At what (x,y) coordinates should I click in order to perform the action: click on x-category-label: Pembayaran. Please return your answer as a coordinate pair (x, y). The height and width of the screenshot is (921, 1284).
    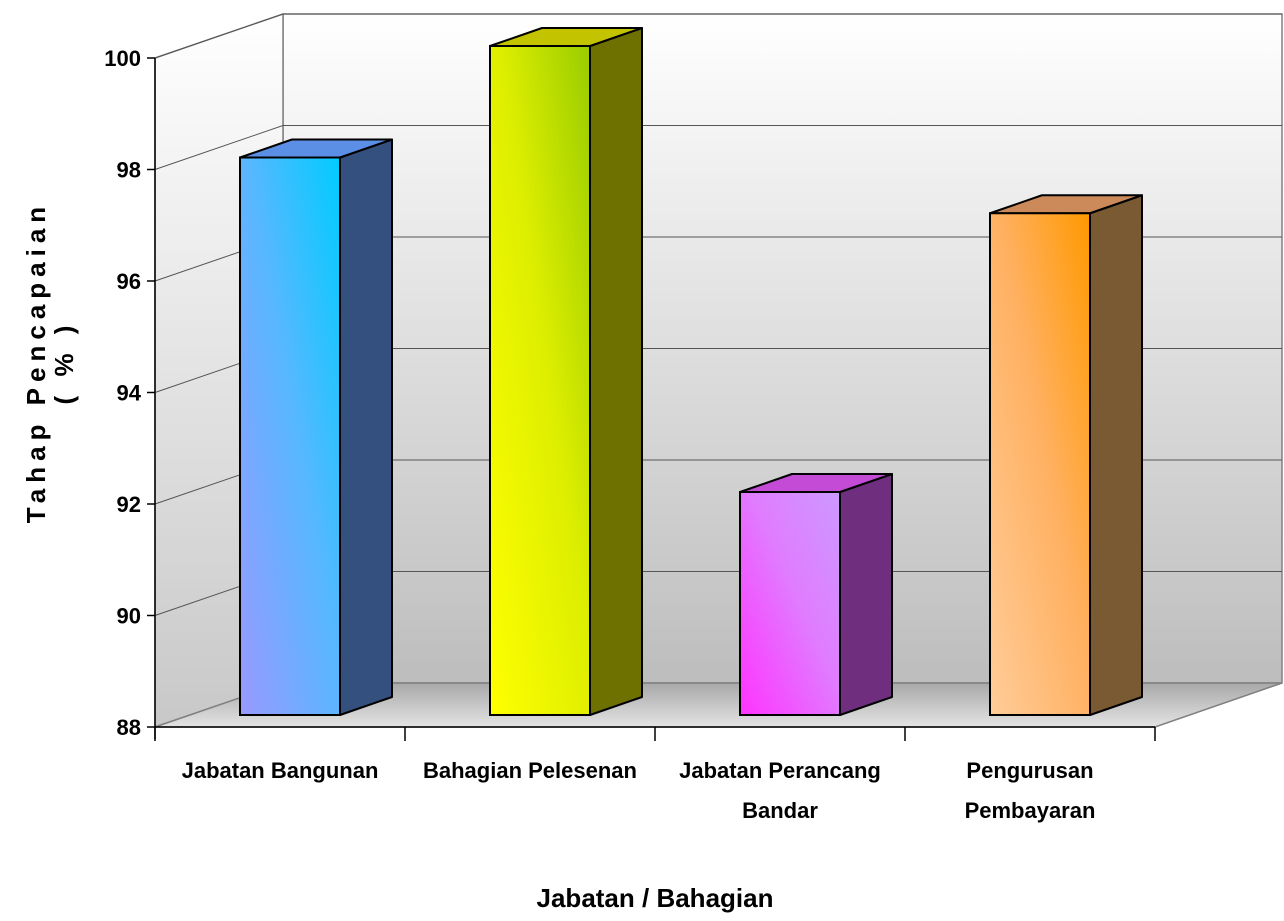
    Looking at the image, I should click on (1030, 810).